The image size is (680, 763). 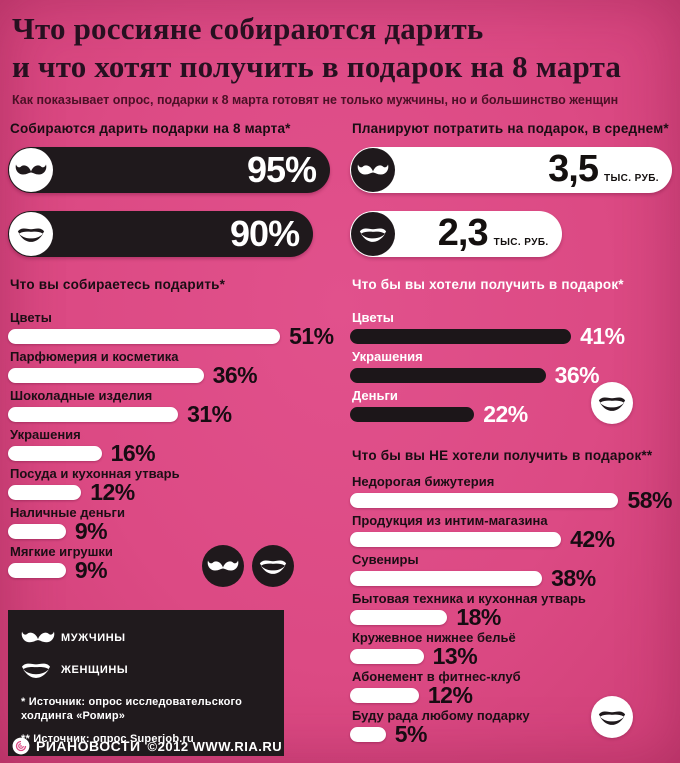 What do you see at coordinates (455, 656) in the screenshot?
I see `bar-value: 13%` at bounding box center [455, 656].